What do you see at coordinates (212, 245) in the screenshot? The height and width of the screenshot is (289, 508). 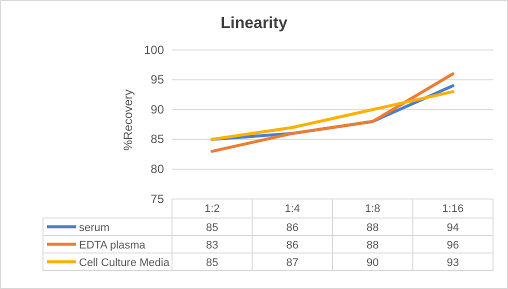 I see `data-label: 83` at bounding box center [212, 245].